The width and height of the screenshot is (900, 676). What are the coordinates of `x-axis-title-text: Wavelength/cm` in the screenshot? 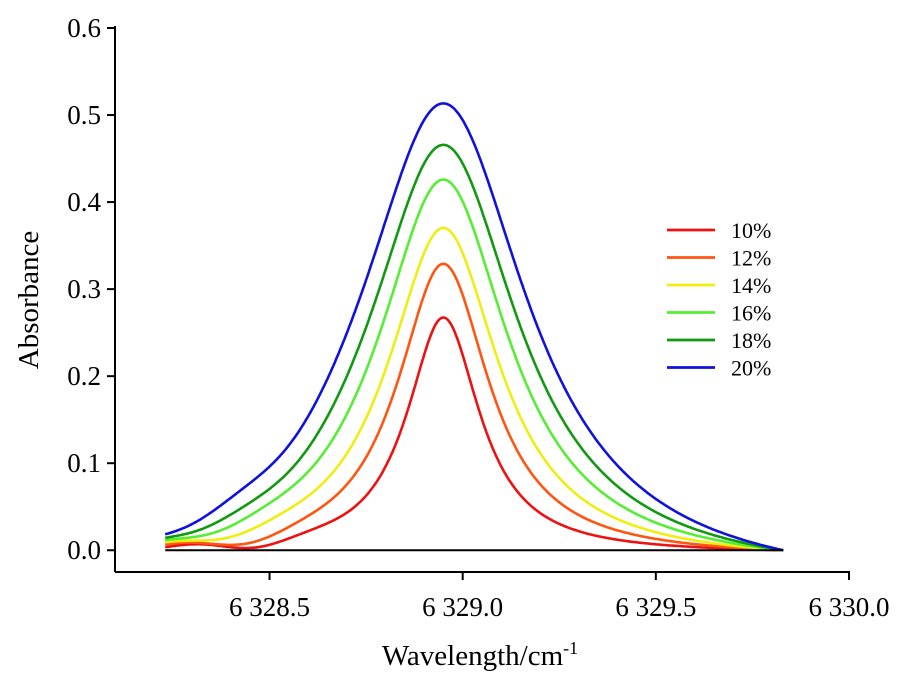 It's located at (473, 656).